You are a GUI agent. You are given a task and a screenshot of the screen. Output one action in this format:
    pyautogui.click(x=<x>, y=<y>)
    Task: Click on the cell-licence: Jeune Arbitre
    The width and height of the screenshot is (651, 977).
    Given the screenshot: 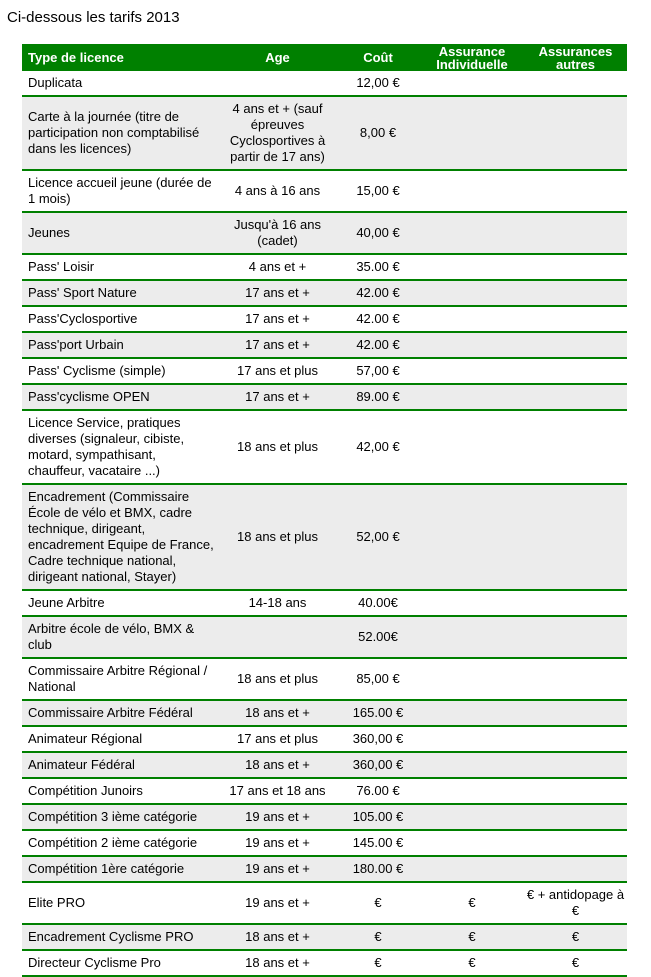 What is the action you would take?
    pyautogui.click(x=120, y=603)
    